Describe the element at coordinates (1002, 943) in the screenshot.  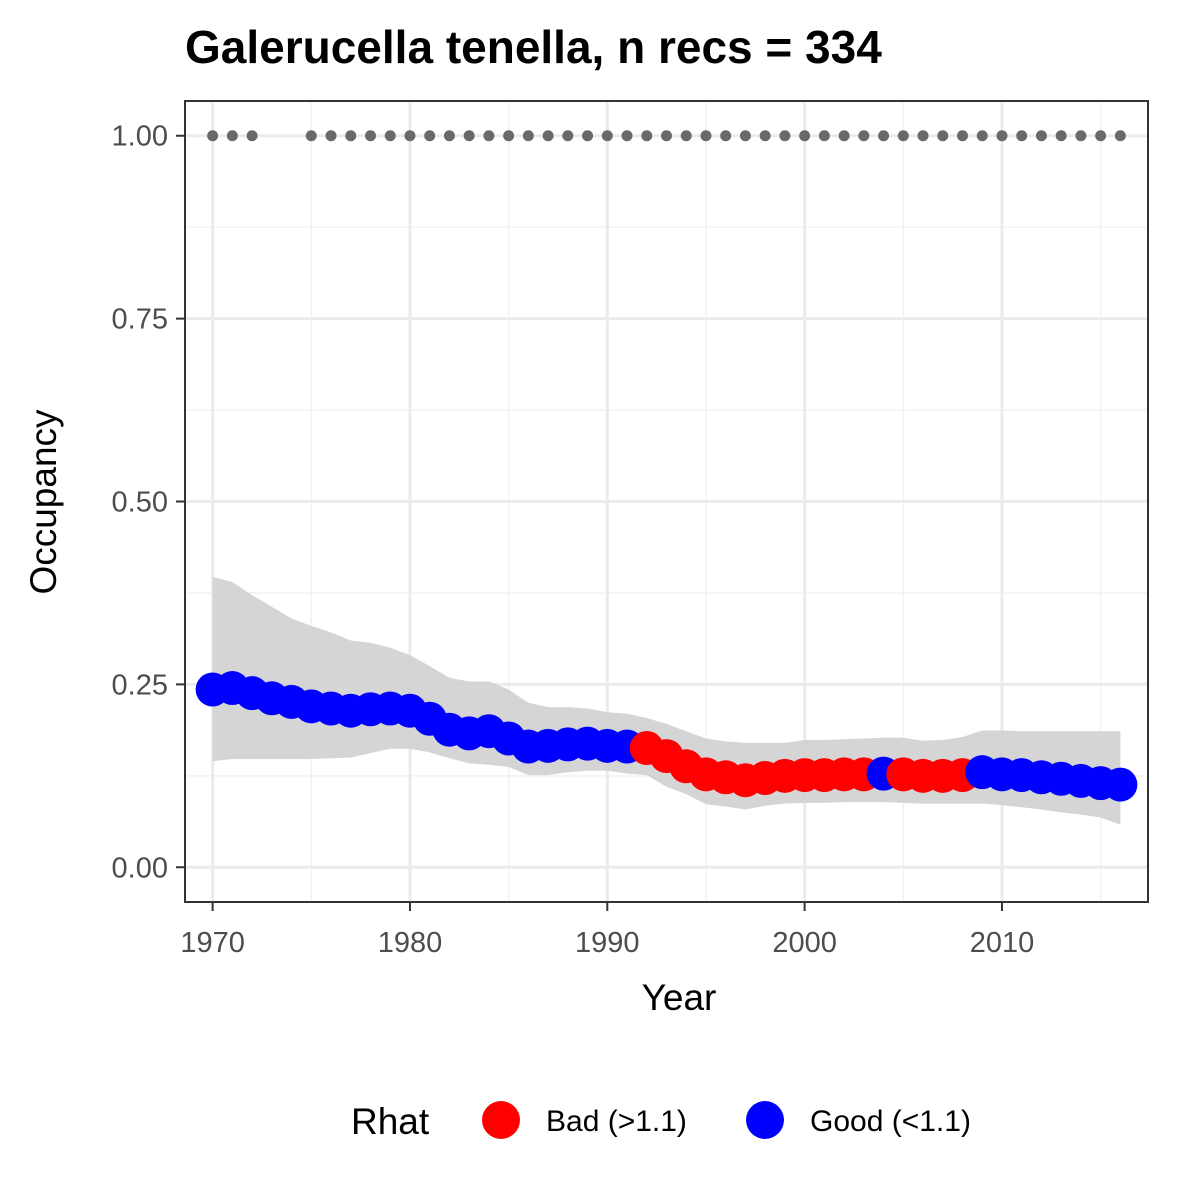
I see `x-tick-label: 2010` at that location.